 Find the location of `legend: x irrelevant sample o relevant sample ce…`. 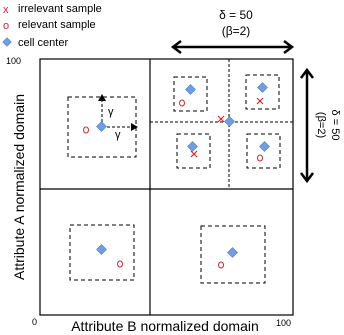

legend: x irrelevant sample o relevant sample ce… is located at coordinates (52, 26).